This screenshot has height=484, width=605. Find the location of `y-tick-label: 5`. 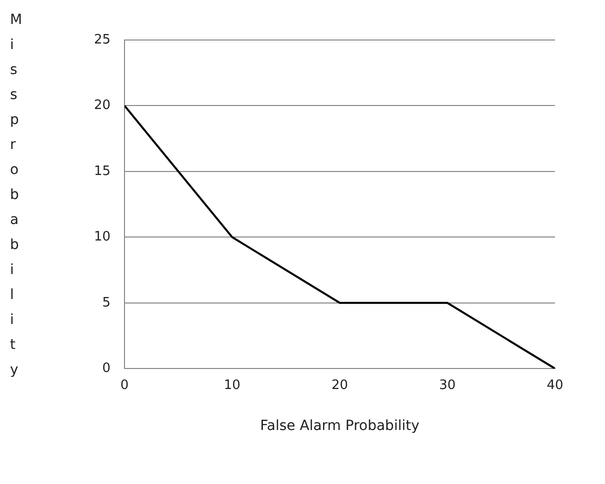

y-tick-label: 5 is located at coordinates (106, 302).